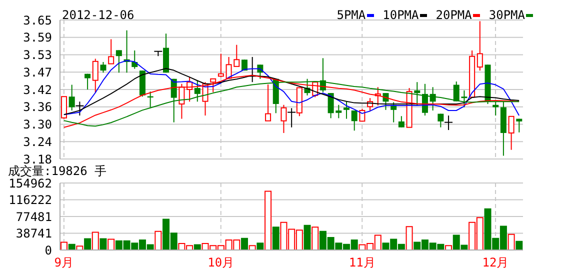 The width and height of the screenshot is (578, 276). I want to click on y-tick-label: 3.59, so click(37, 37).